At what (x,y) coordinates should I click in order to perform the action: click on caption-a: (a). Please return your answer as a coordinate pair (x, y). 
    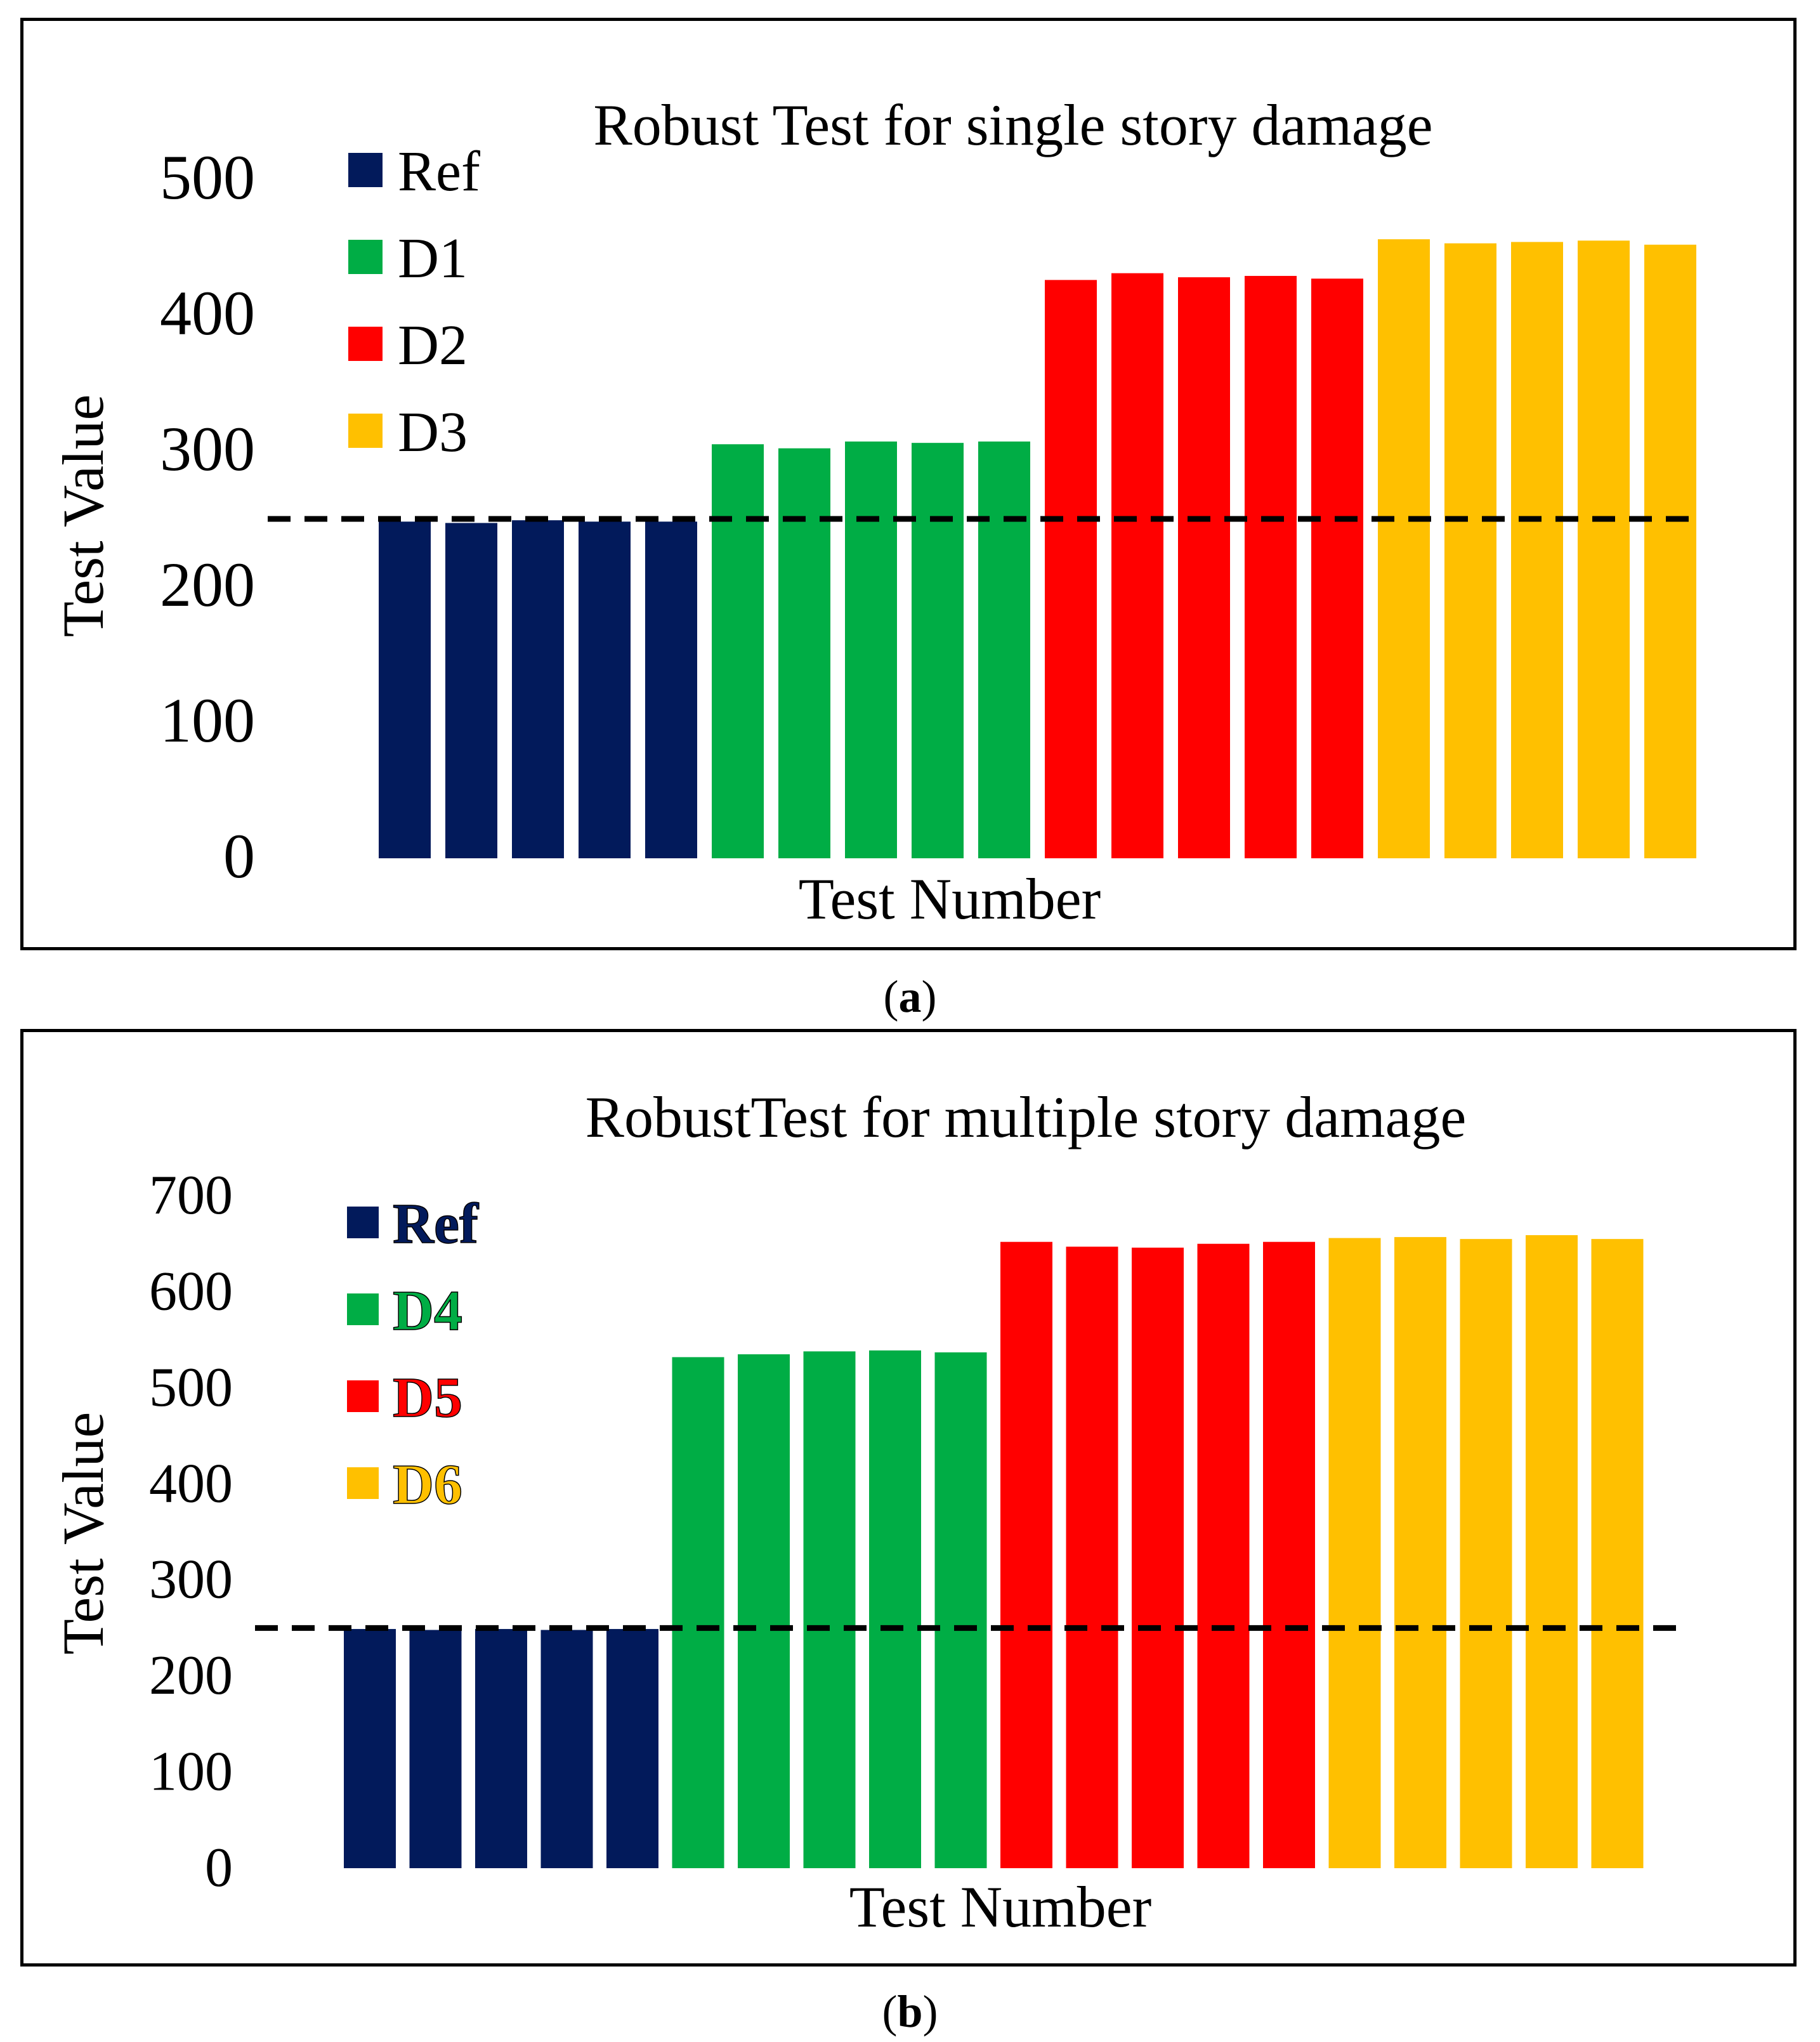
    Looking at the image, I should click on (910, 996).